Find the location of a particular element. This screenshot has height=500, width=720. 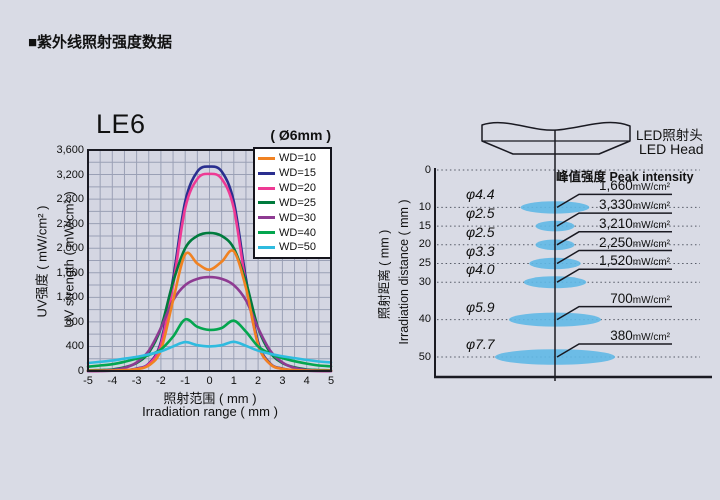

diagram-tick-label: 0 is located at coordinates (427, 169).